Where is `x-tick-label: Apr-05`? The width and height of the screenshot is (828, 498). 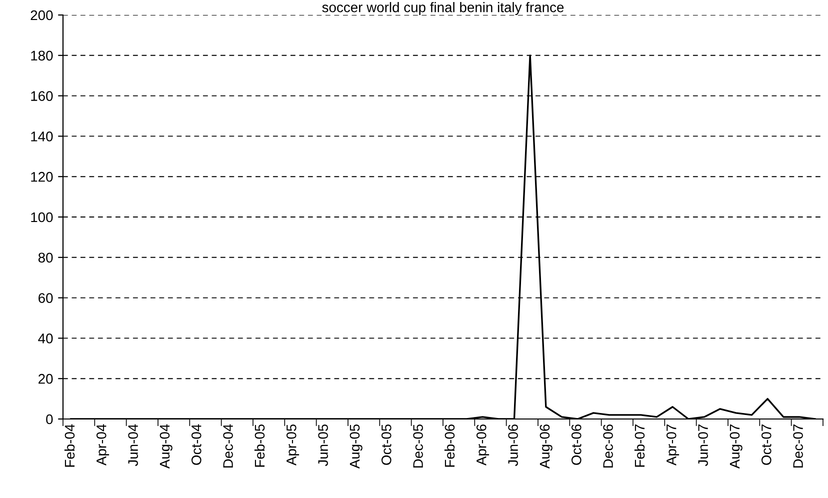
x-tick-label: Apr-05 is located at coordinates (293, 445).